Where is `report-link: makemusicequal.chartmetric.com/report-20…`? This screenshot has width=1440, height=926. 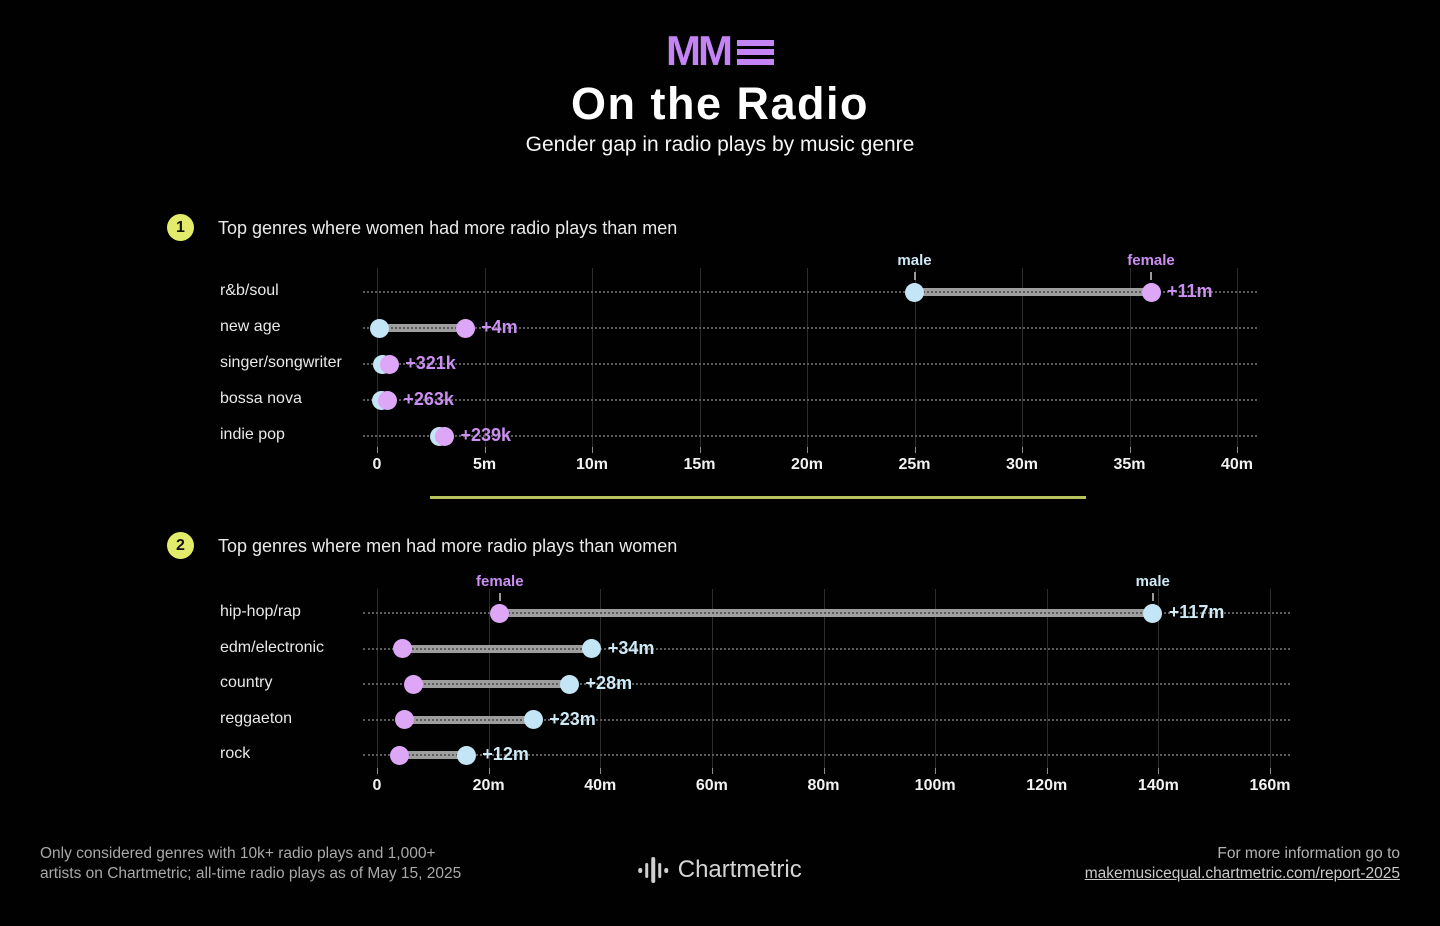
report-link: makemusicequal.chartmetric.com/report-20… is located at coordinates (1242, 873).